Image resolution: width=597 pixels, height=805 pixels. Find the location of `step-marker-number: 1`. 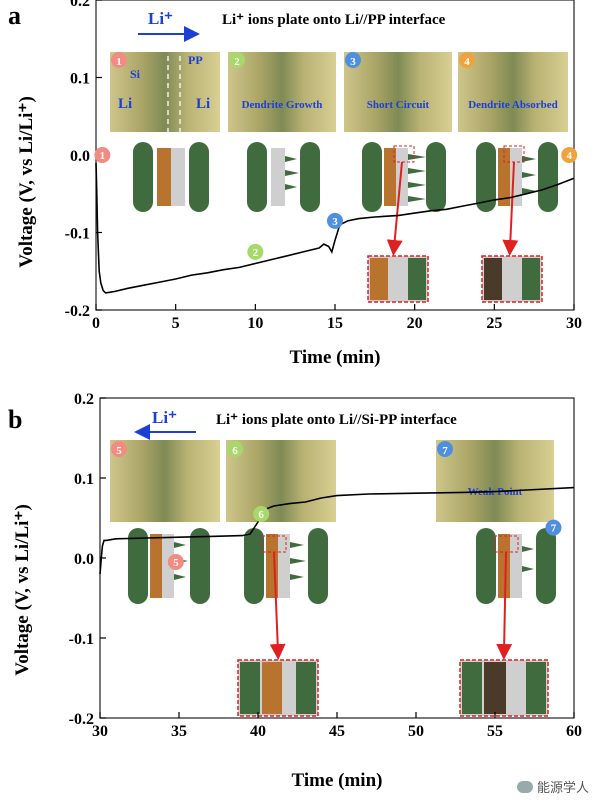

step-marker-number: 1 is located at coordinates (103, 156).